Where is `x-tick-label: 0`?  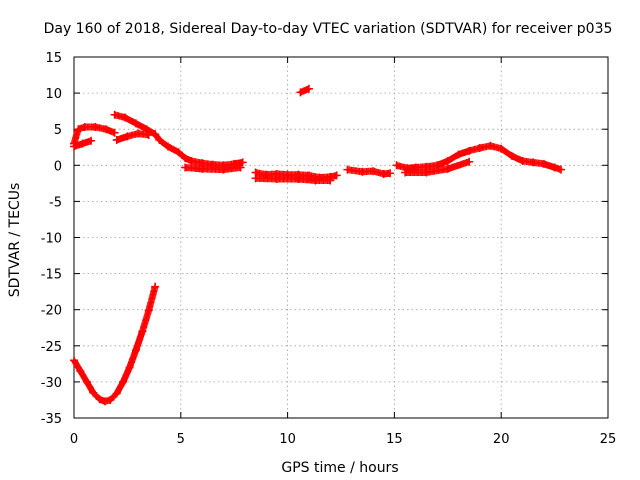
x-tick-label: 0 is located at coordinates (74, 439).